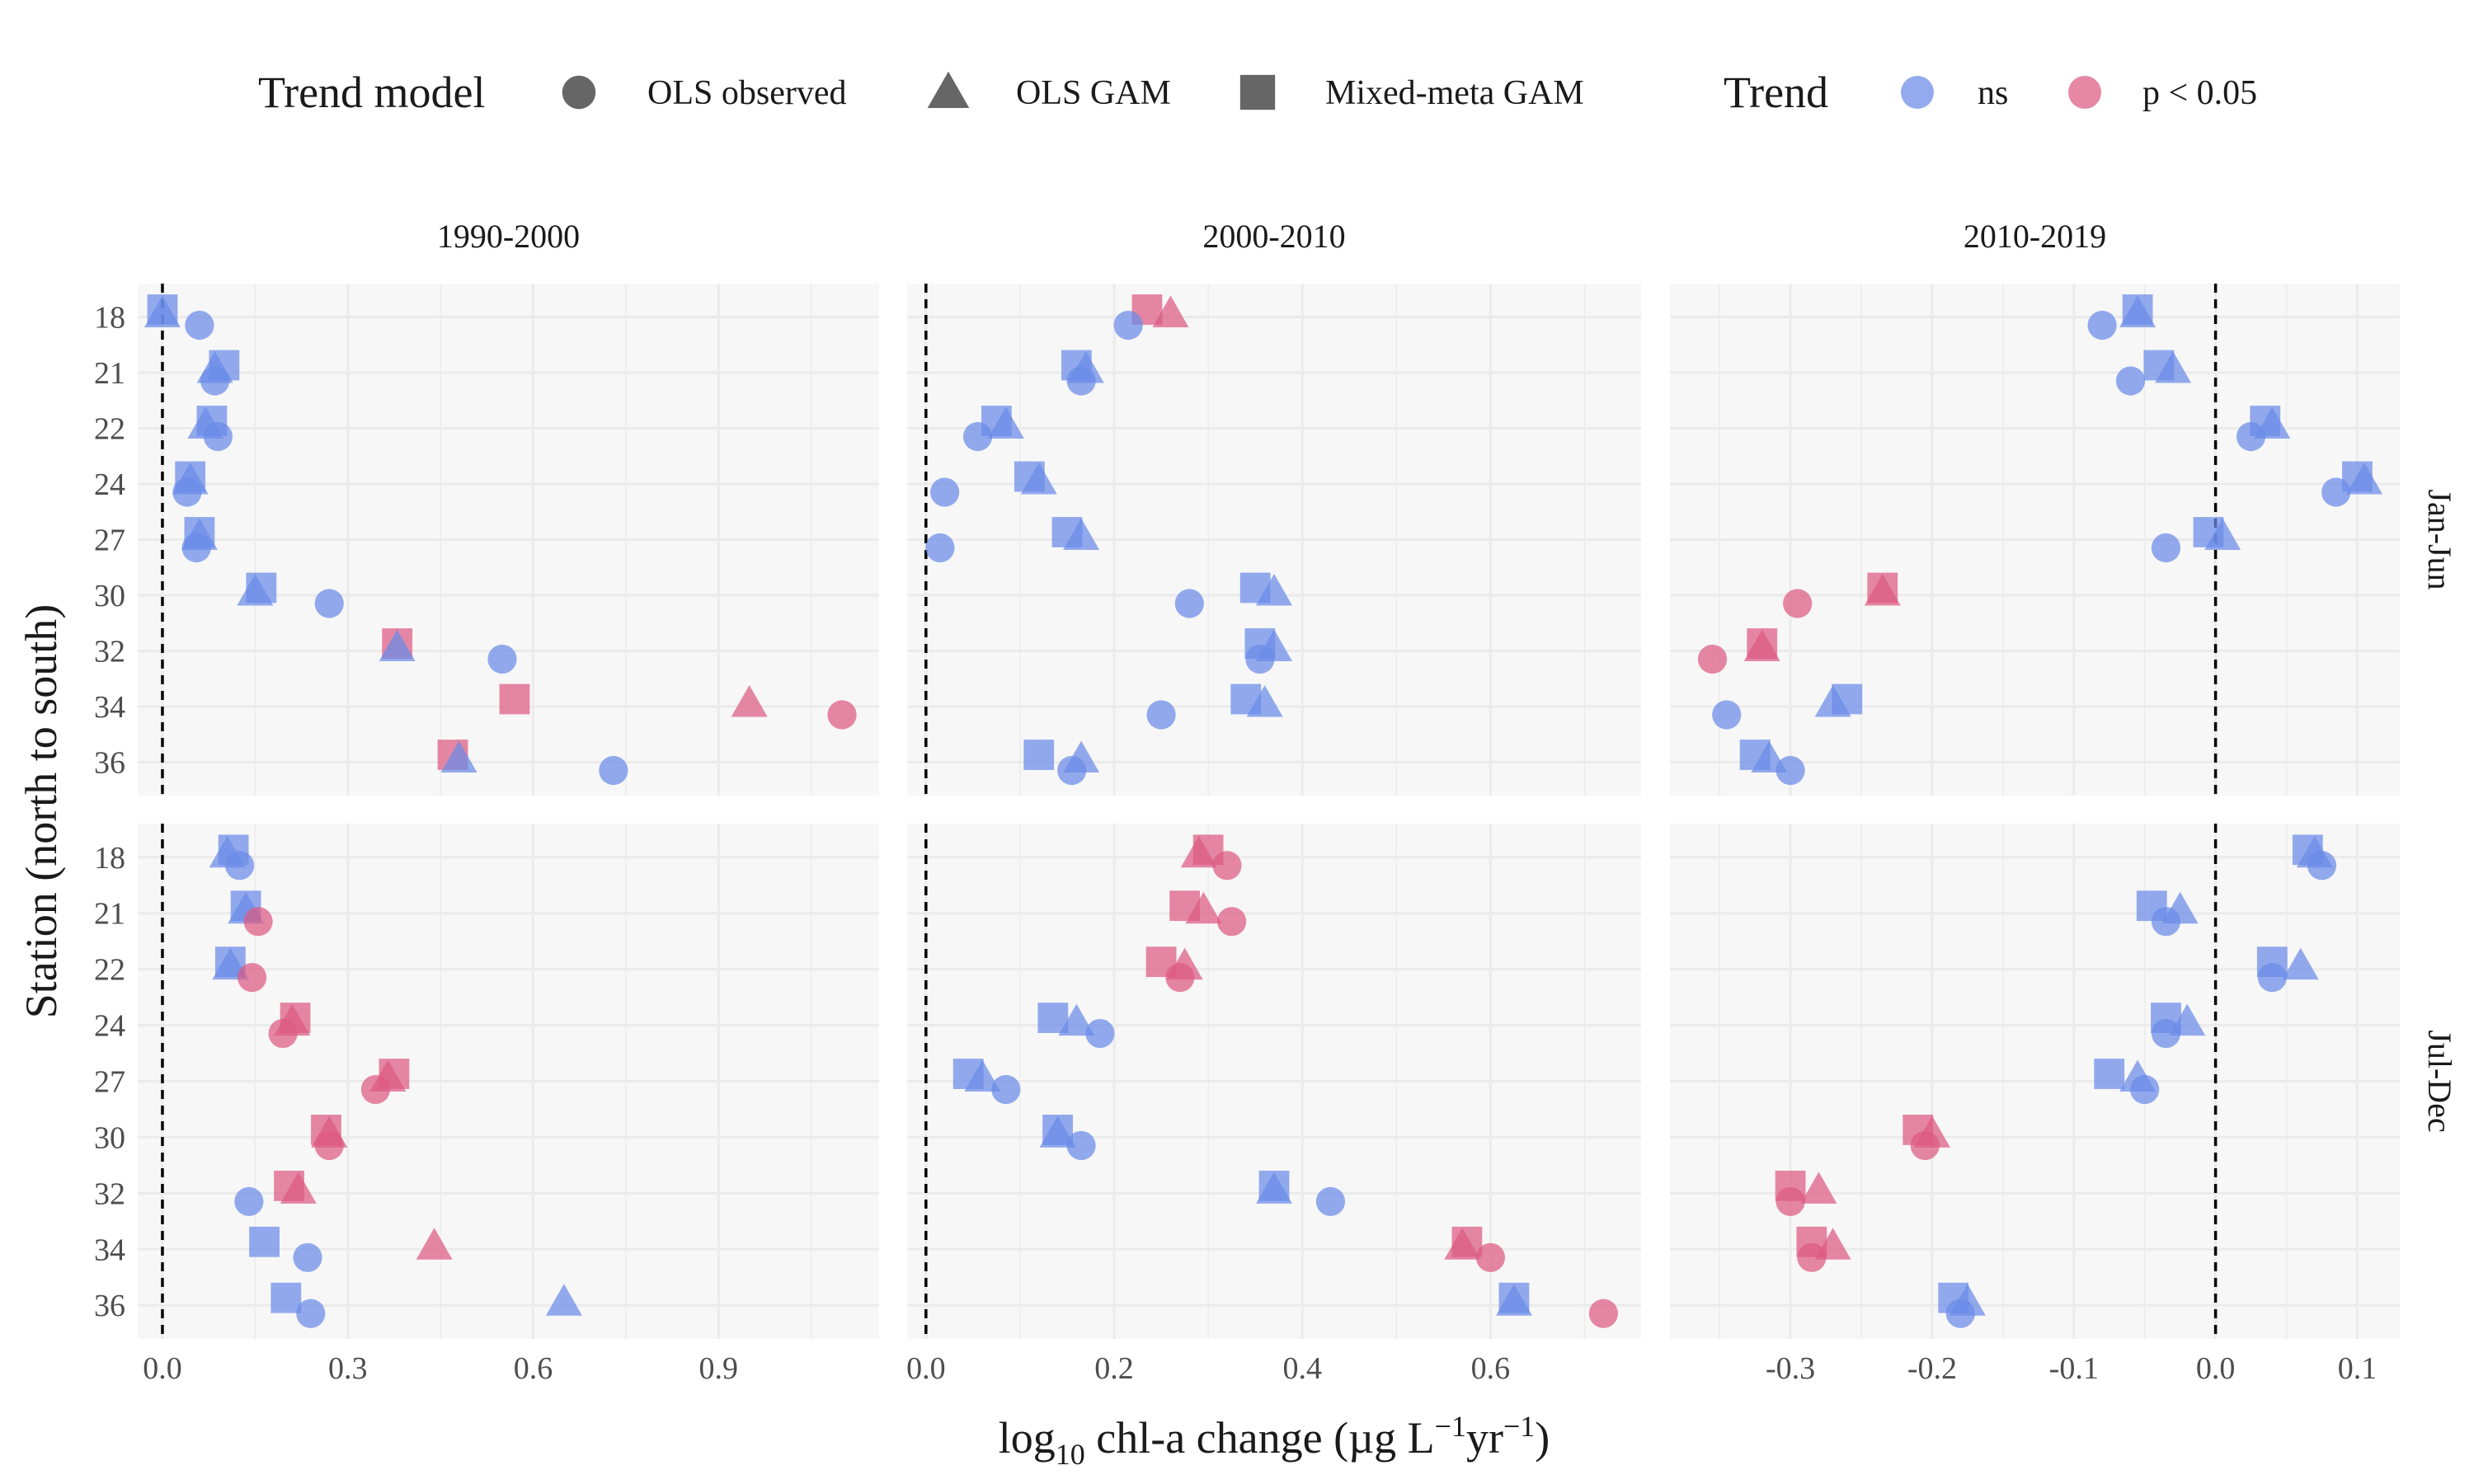 The height and width of the screenshot is (1484, 2474). I want to click on legend-label-mixed-meta-gam: Mixed-meta GAM, so click(1454, 93).